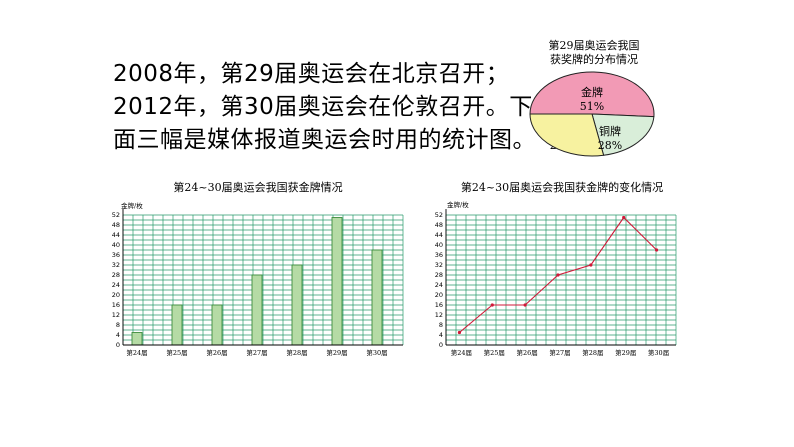  What do you see at coordinates (324, 140) in the screenshot?
I see `intro-line-3: 面三幅是媒体报道奥运会时用的统计图。` at bounding box center [324, 140].